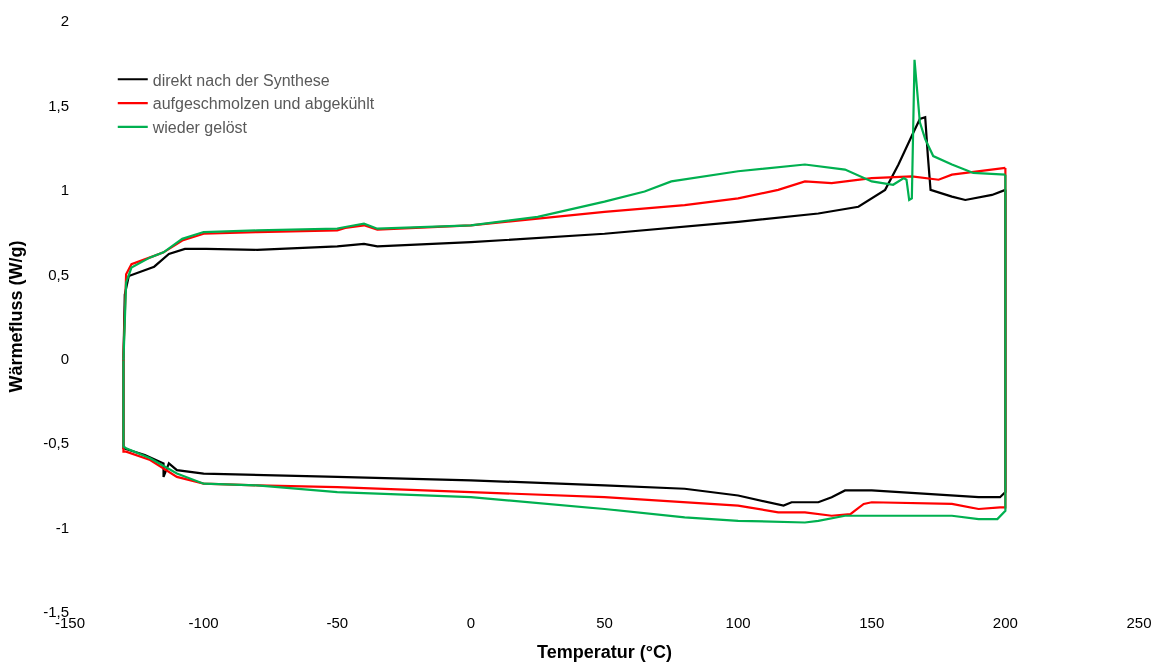 This screenshot has width=1164, height=671. Describe the element at coordinates (471, 622) in the screenshot. I see `x-tick-label: 0` at that location.